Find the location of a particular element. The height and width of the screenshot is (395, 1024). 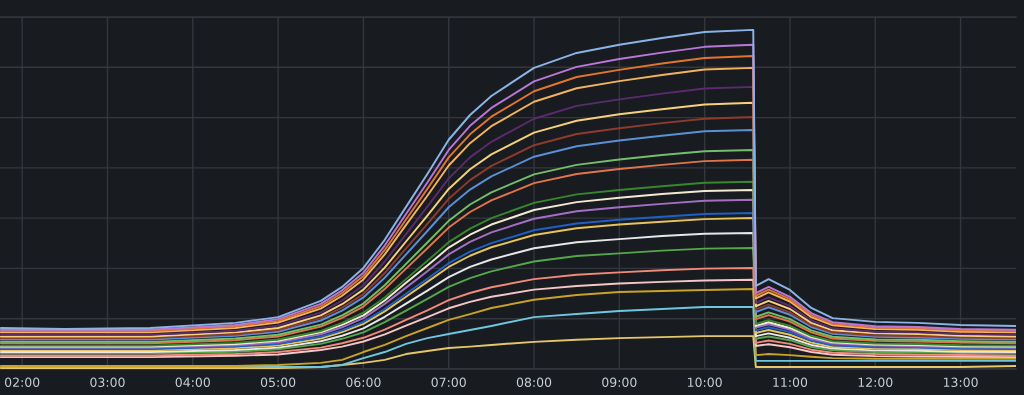

x-tick-label: 12:00 is located at coordinates (875, 382).